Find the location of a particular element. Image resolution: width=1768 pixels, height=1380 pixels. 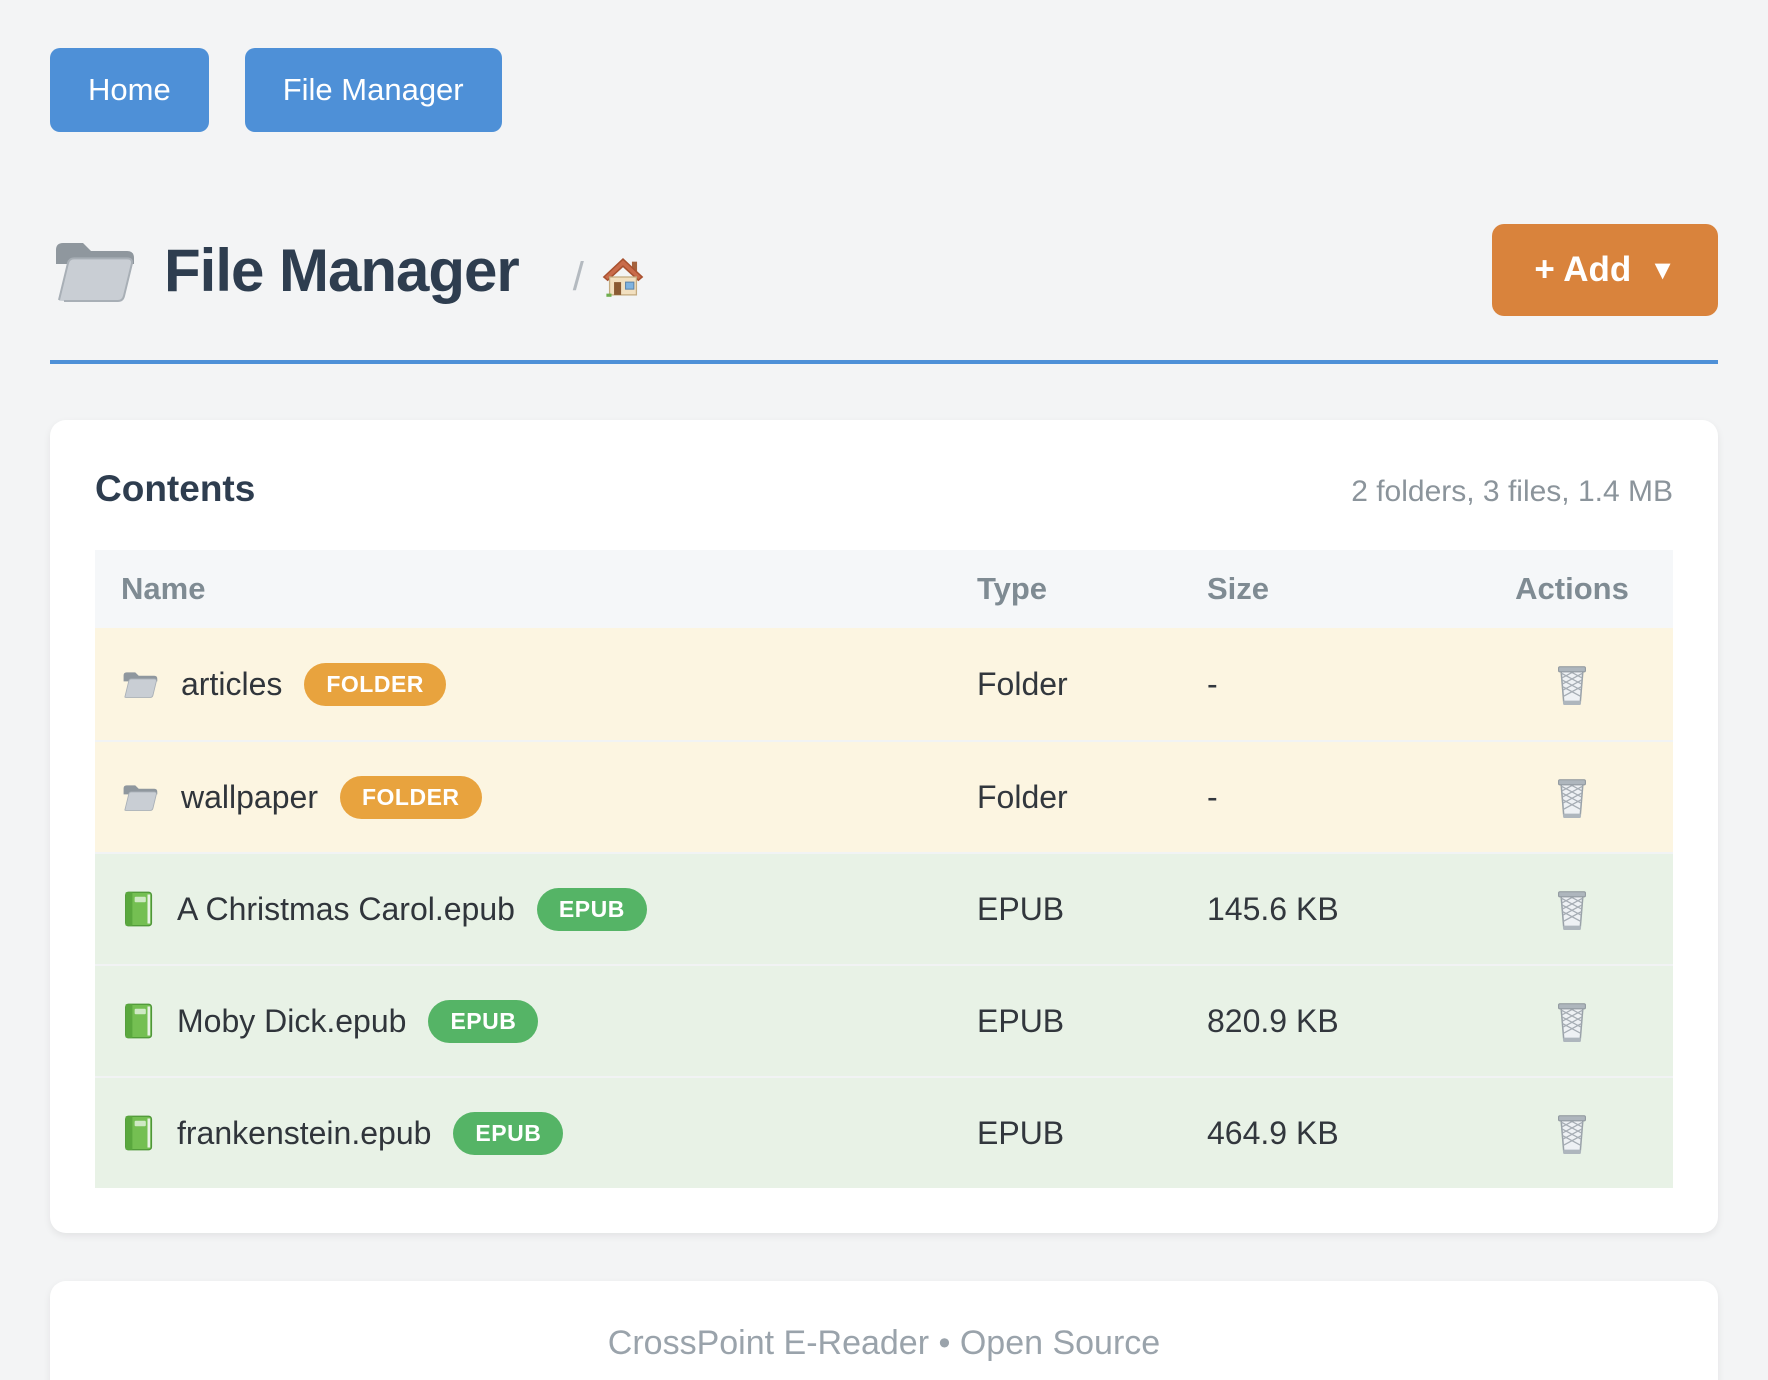

footer-card: CrossPoint E-Reader • Open Source is located at coordinates (884, 1330).